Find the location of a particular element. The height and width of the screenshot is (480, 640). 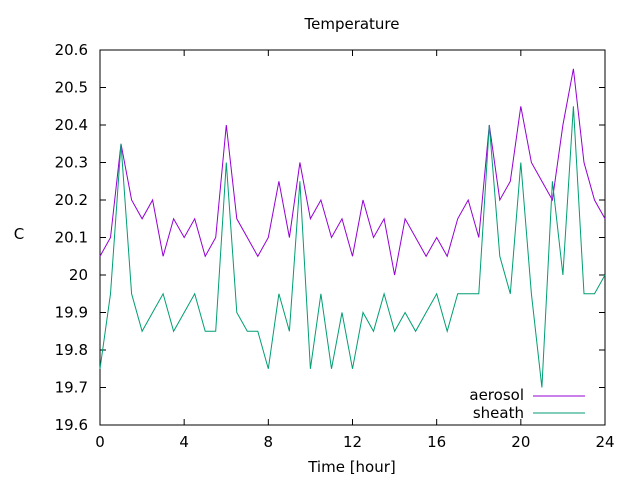

legend-label-aerosol: aerosol is located at coordinates (496, 395).